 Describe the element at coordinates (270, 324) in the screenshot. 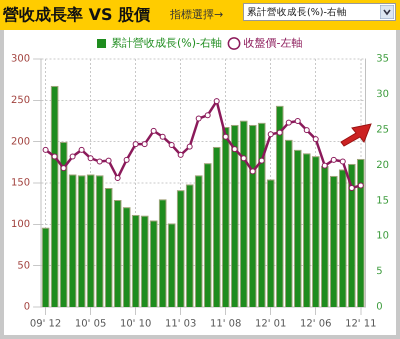

I see `x-tick-label: 12' 01` at that location.